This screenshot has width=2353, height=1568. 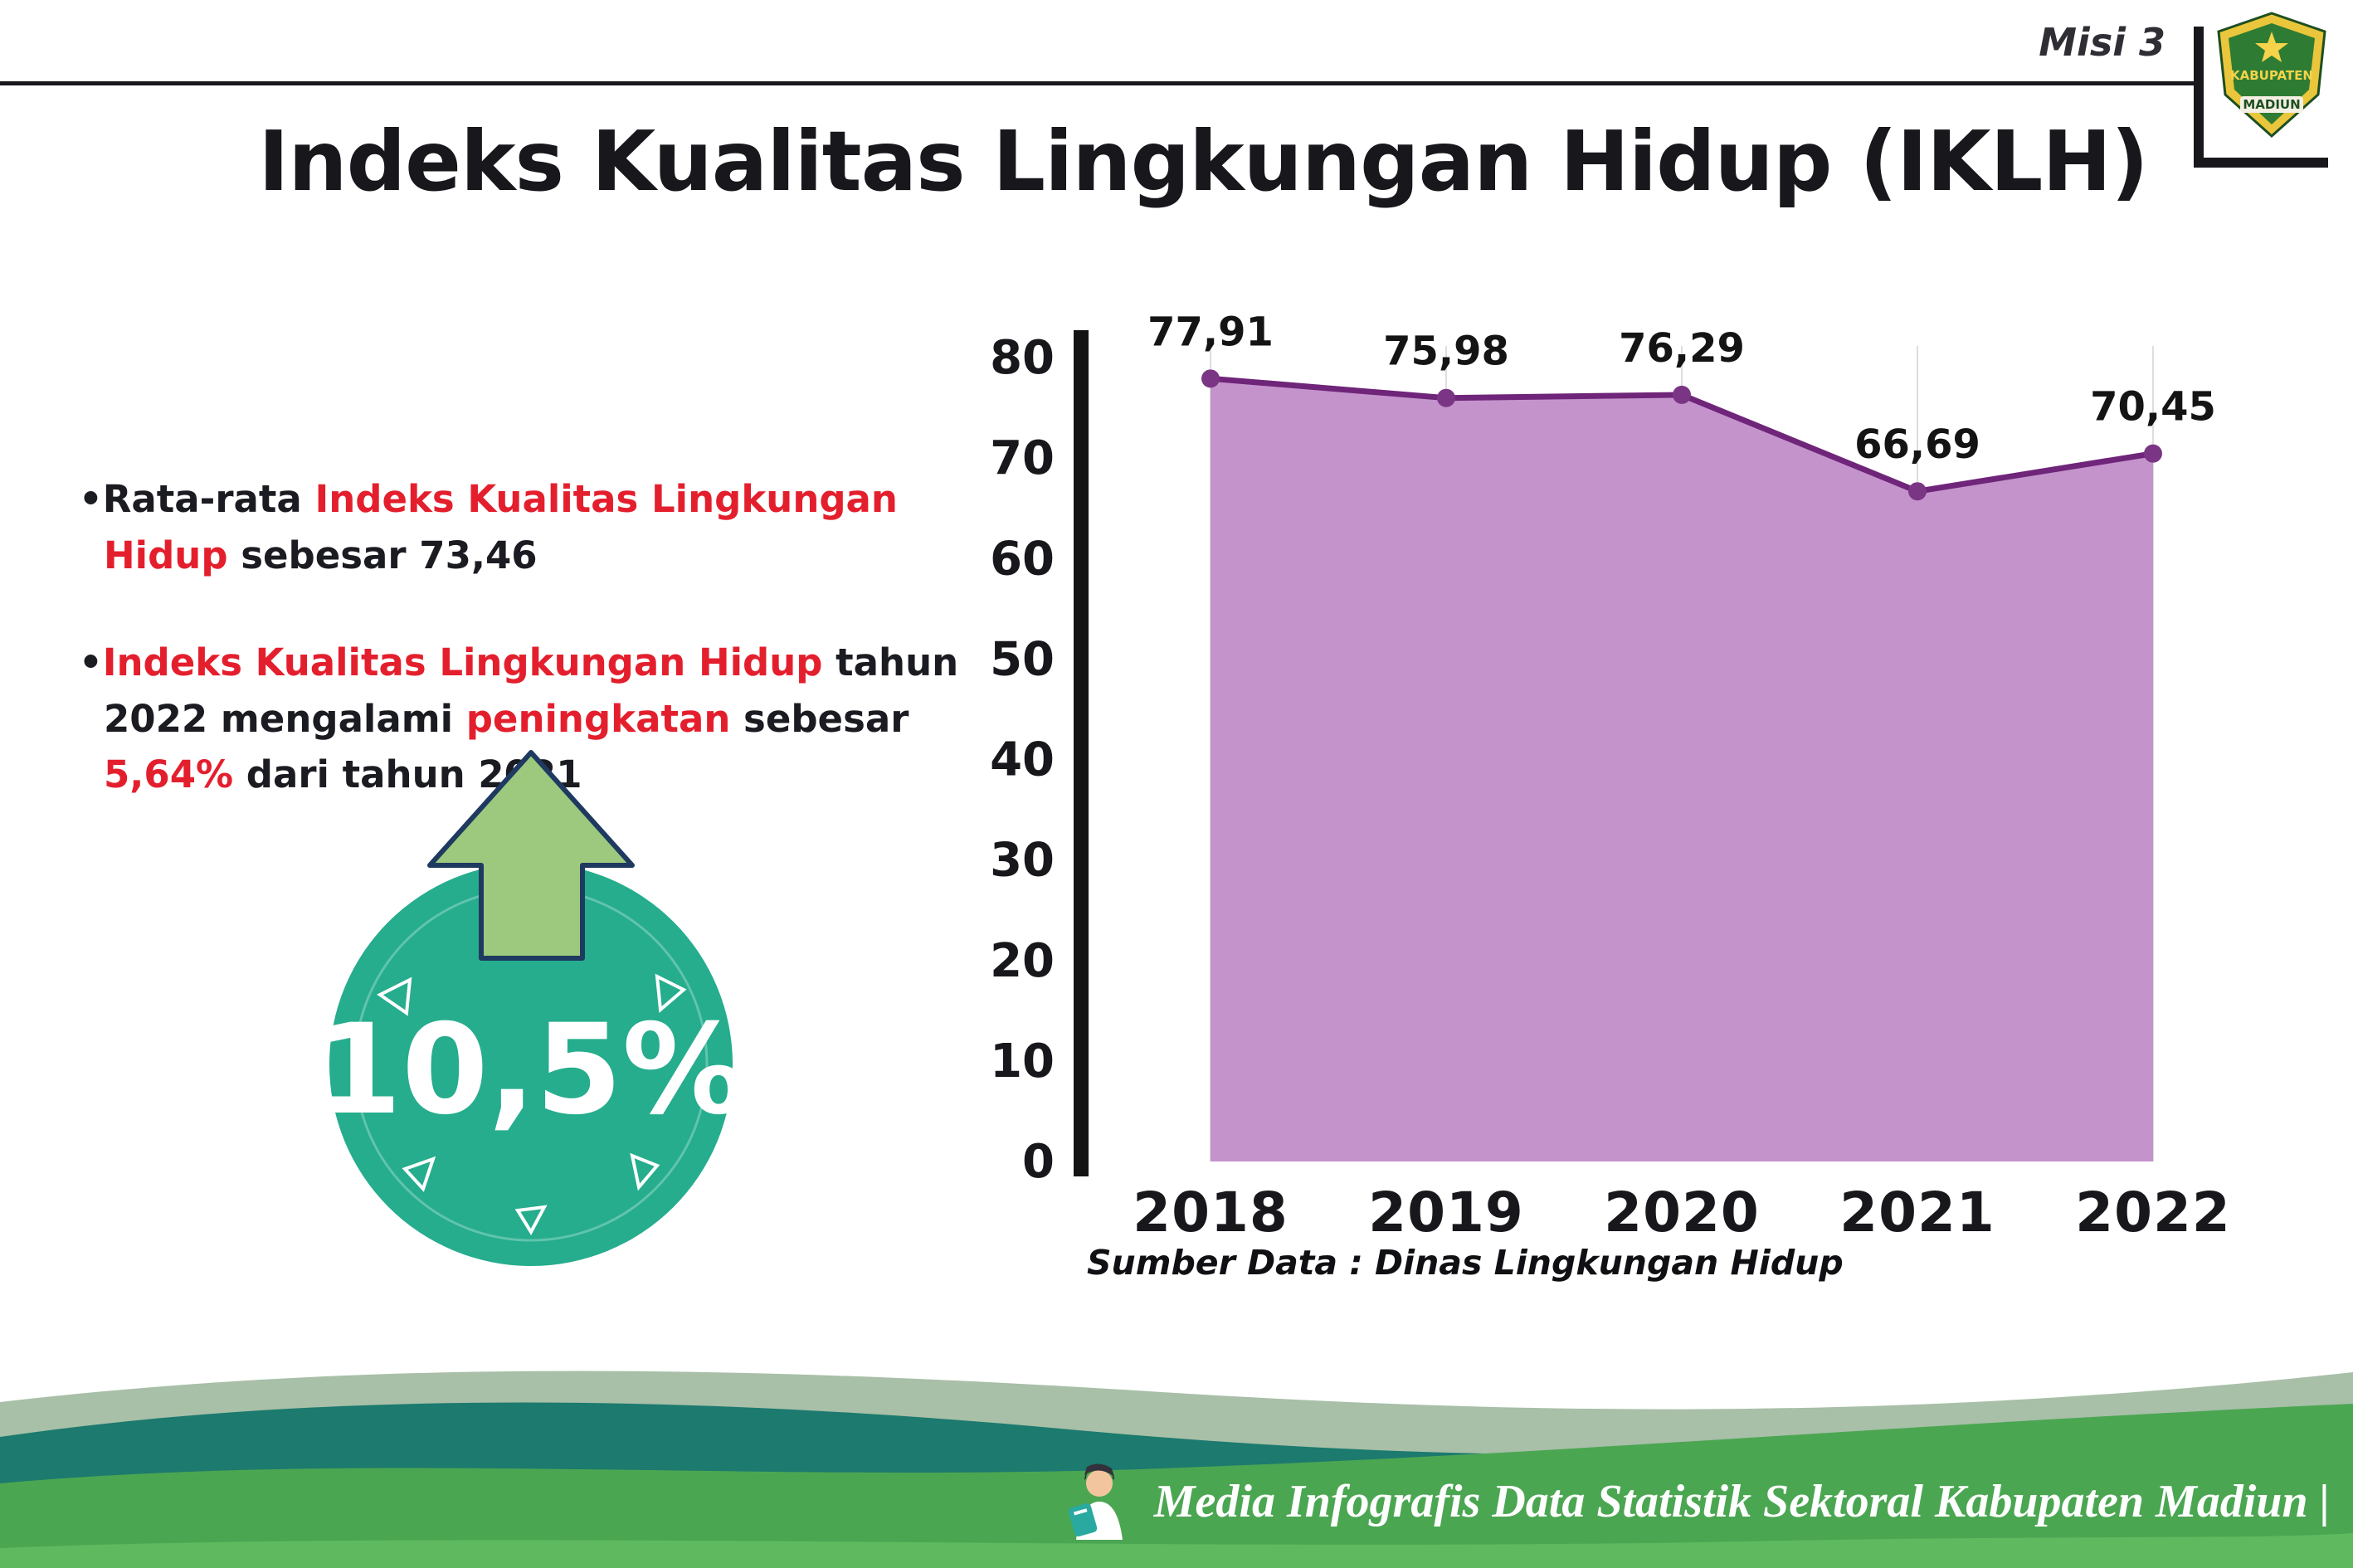 I want to click on y-tick-label: 30, so click(x=1022, y=861).